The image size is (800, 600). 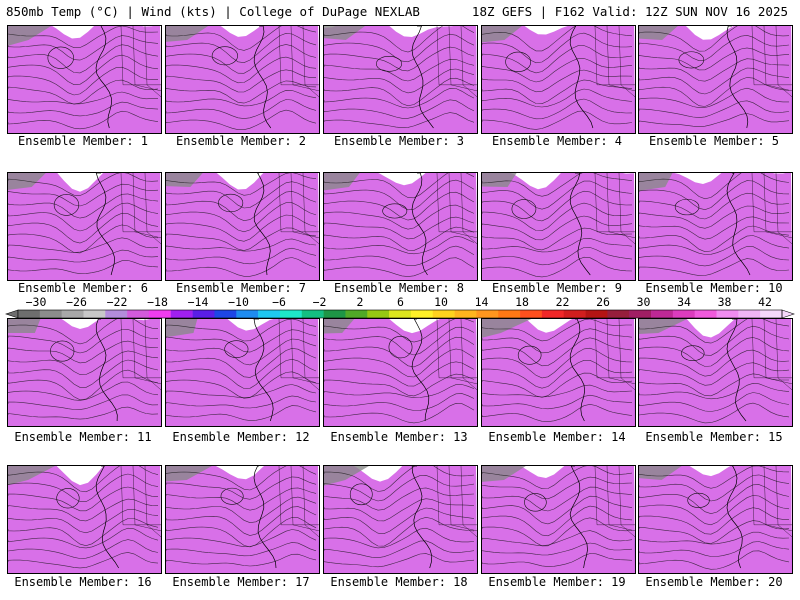 I want to click on colorbar-tick-label: 22, so click(x=562, y=302).